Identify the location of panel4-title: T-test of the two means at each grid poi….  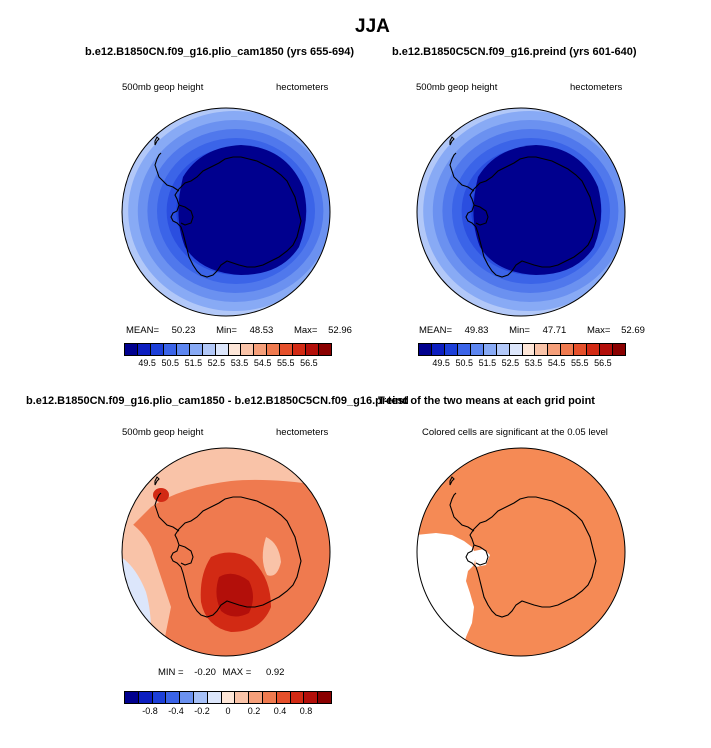
(486, 401).